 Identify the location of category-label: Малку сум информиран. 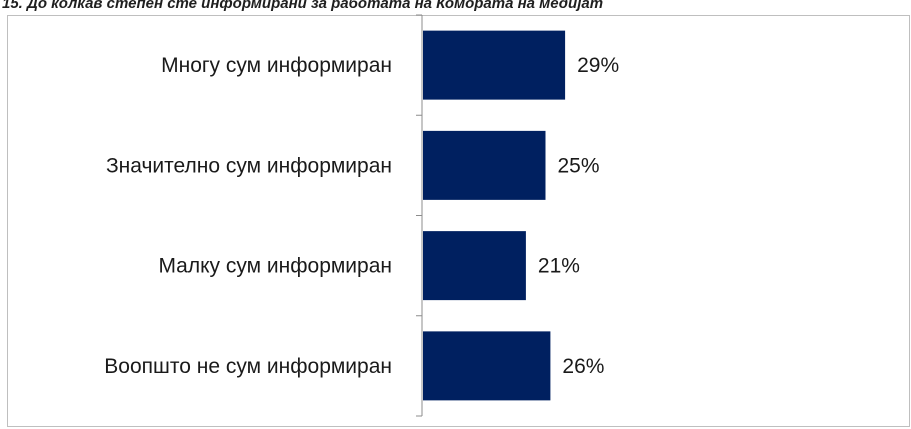
(275, 266).